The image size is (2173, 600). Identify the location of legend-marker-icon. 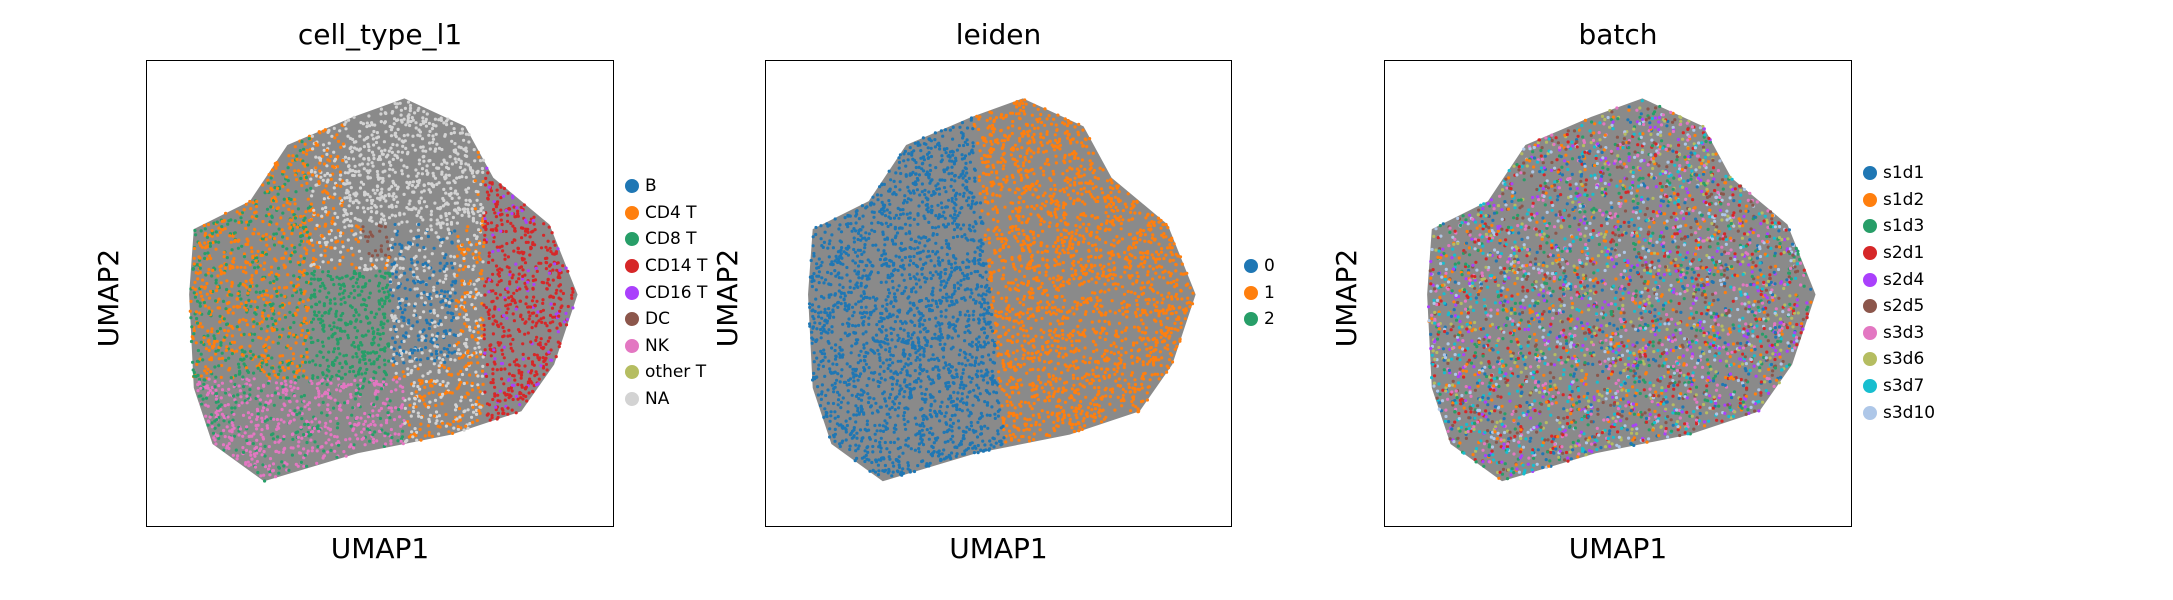
(632, 212).